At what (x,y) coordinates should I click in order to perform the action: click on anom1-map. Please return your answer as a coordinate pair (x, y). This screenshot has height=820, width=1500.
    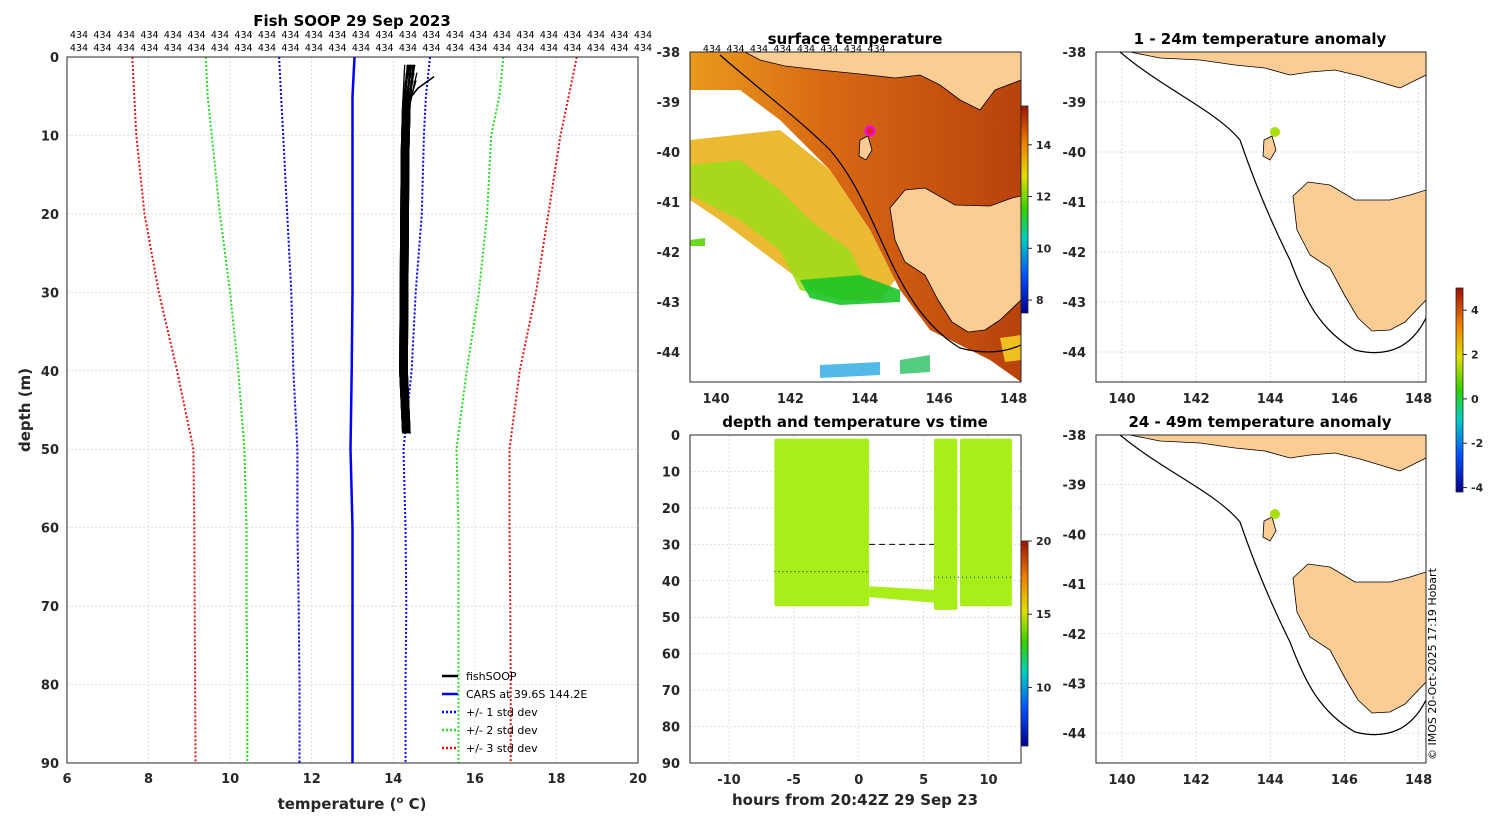
    Looking at the image, I should click on (1272, 203).